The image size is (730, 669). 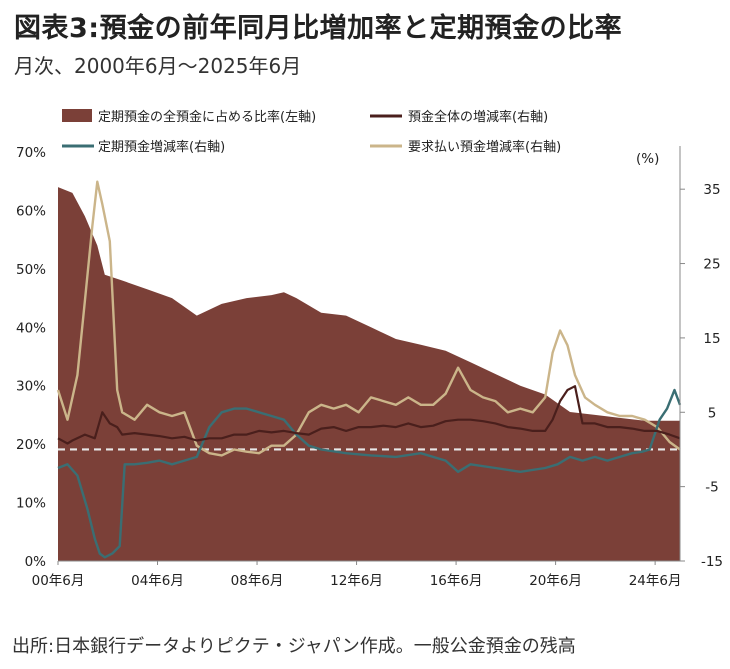 I want to click on line-total-deposit-growth, so click(x=369, y=415).